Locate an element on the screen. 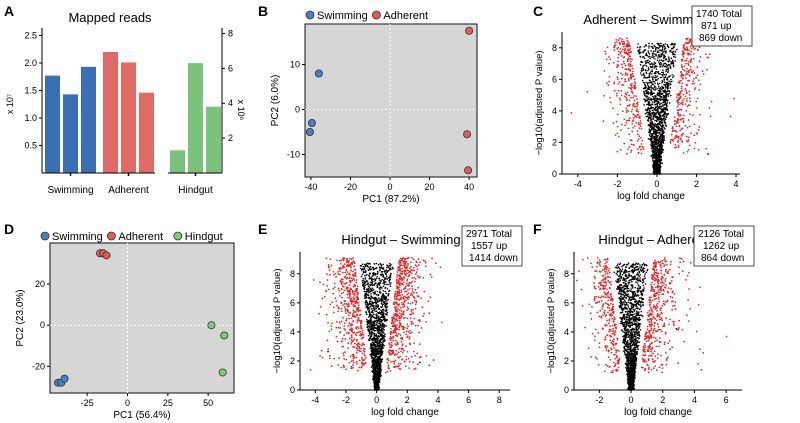 The height and width of the screenshot is (423, 800). x-tick-label: 50 is located at coordinates (208, 403).